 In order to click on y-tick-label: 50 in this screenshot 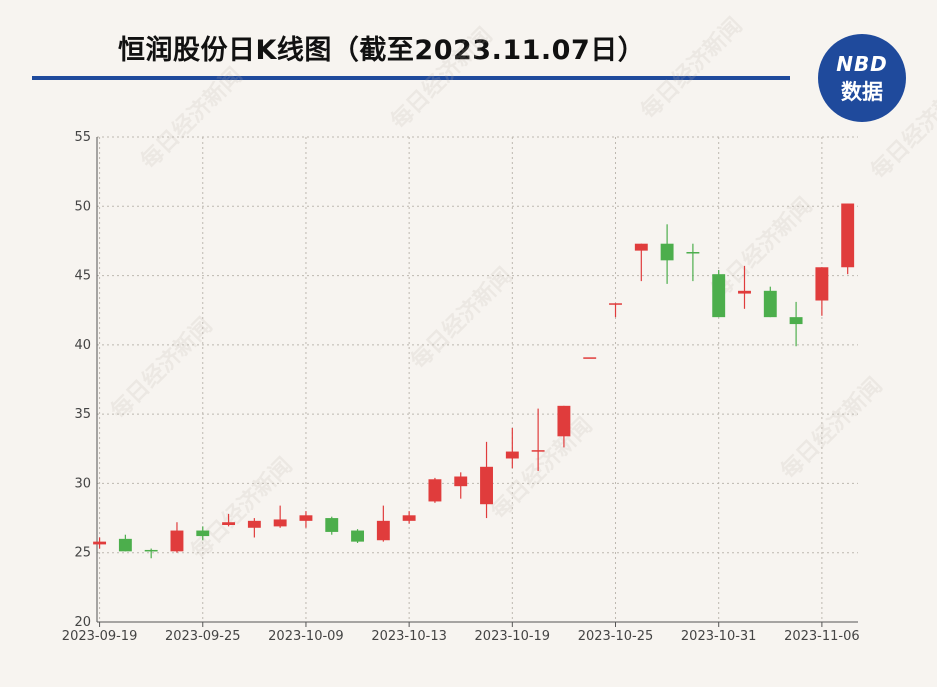, I will do `click(82, 206)`.